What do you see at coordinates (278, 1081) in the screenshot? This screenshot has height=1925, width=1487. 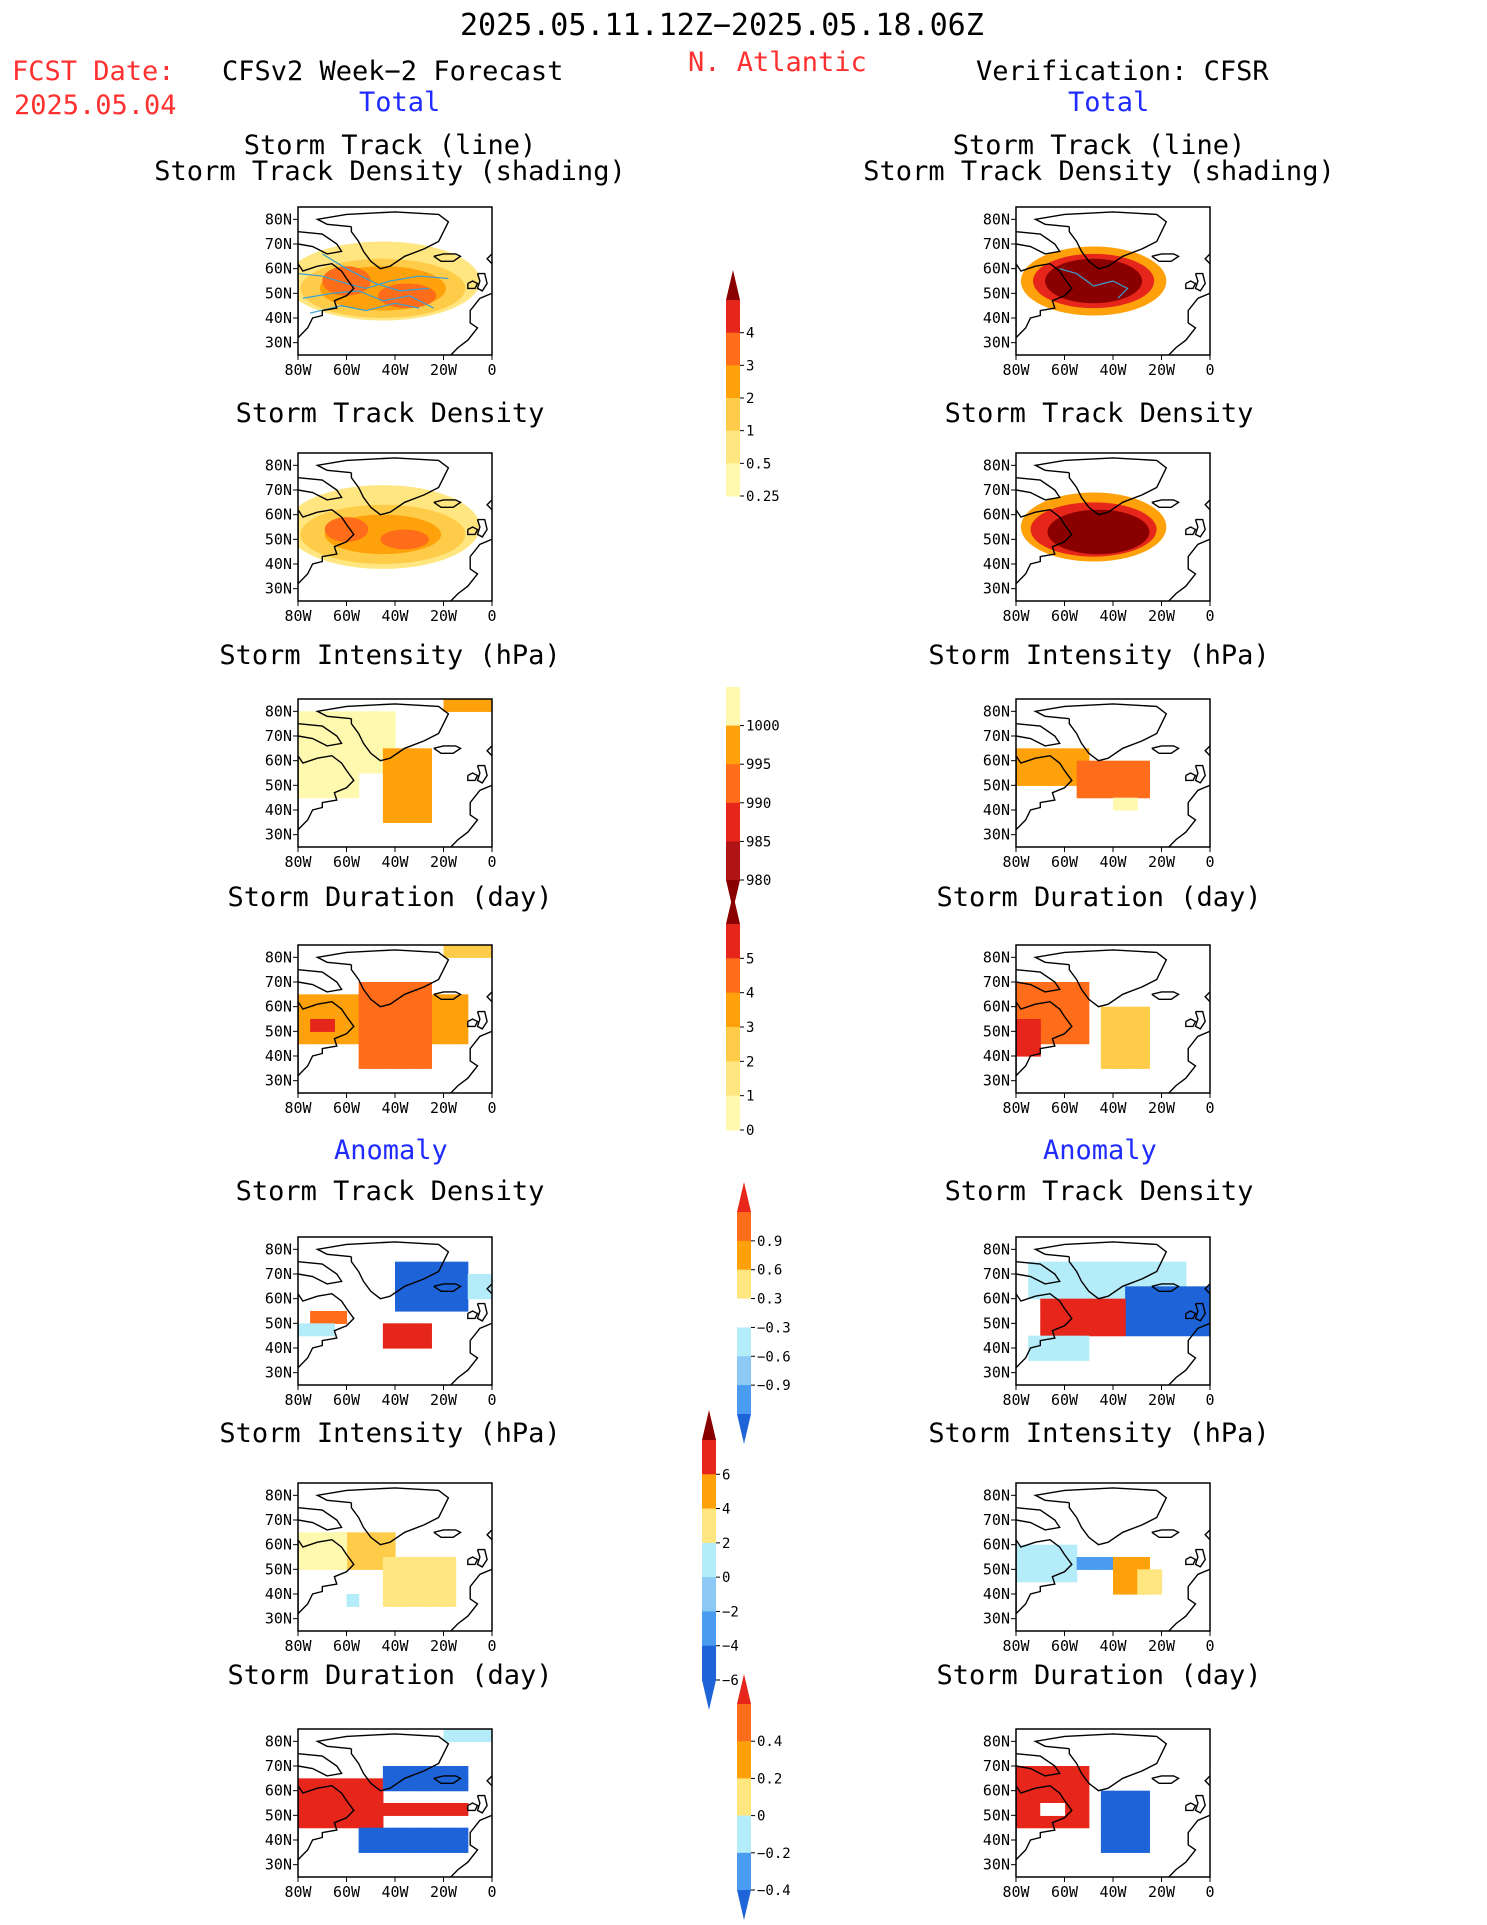 I see `y-tick-label: 30N` at bounding box center [278, 1081].